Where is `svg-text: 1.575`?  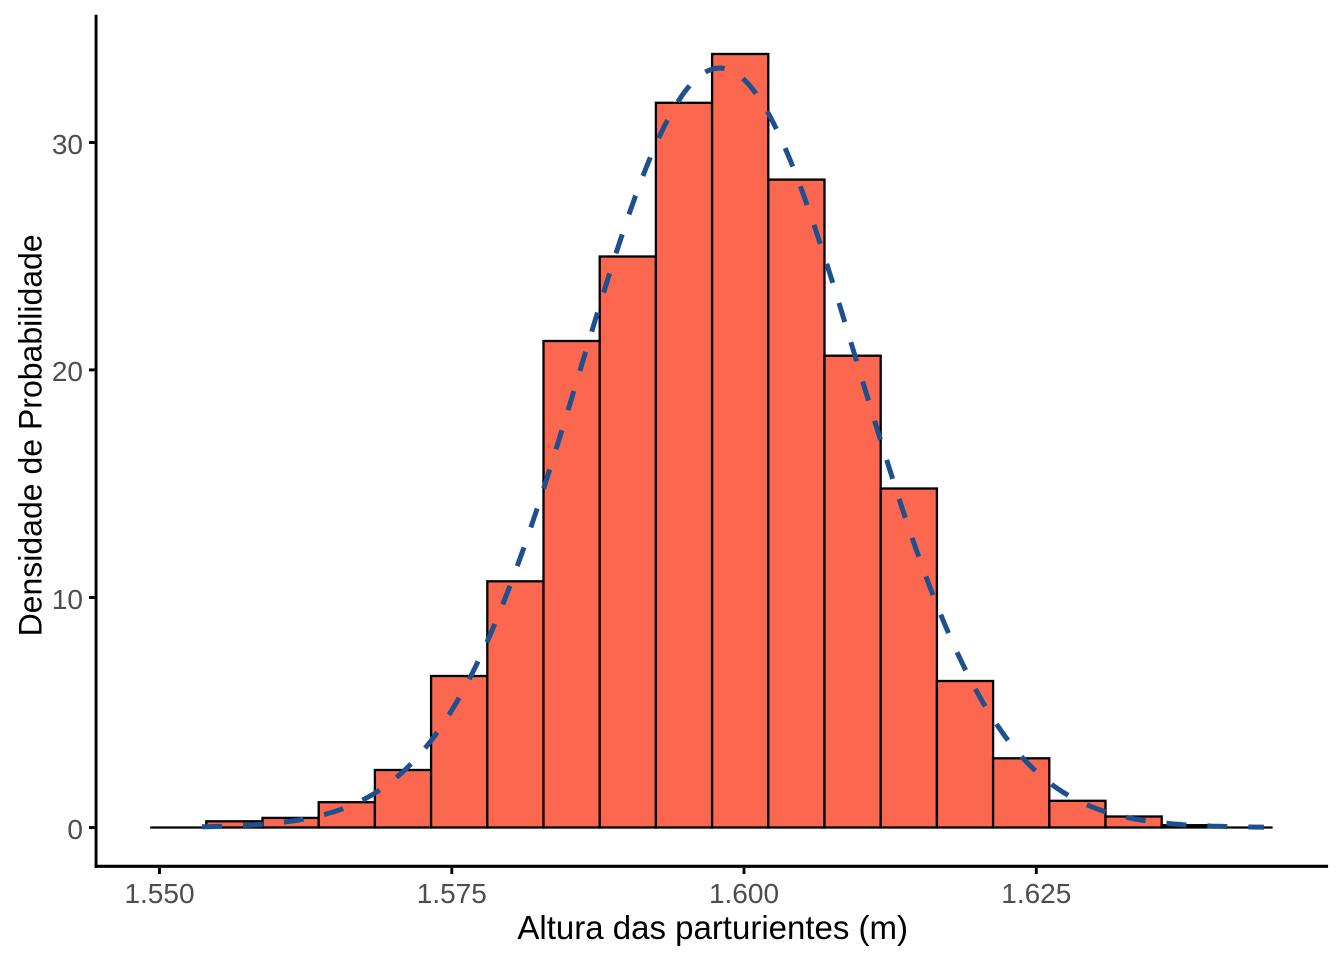 svg-text: 1.575 is located at coordinates (452, 893).